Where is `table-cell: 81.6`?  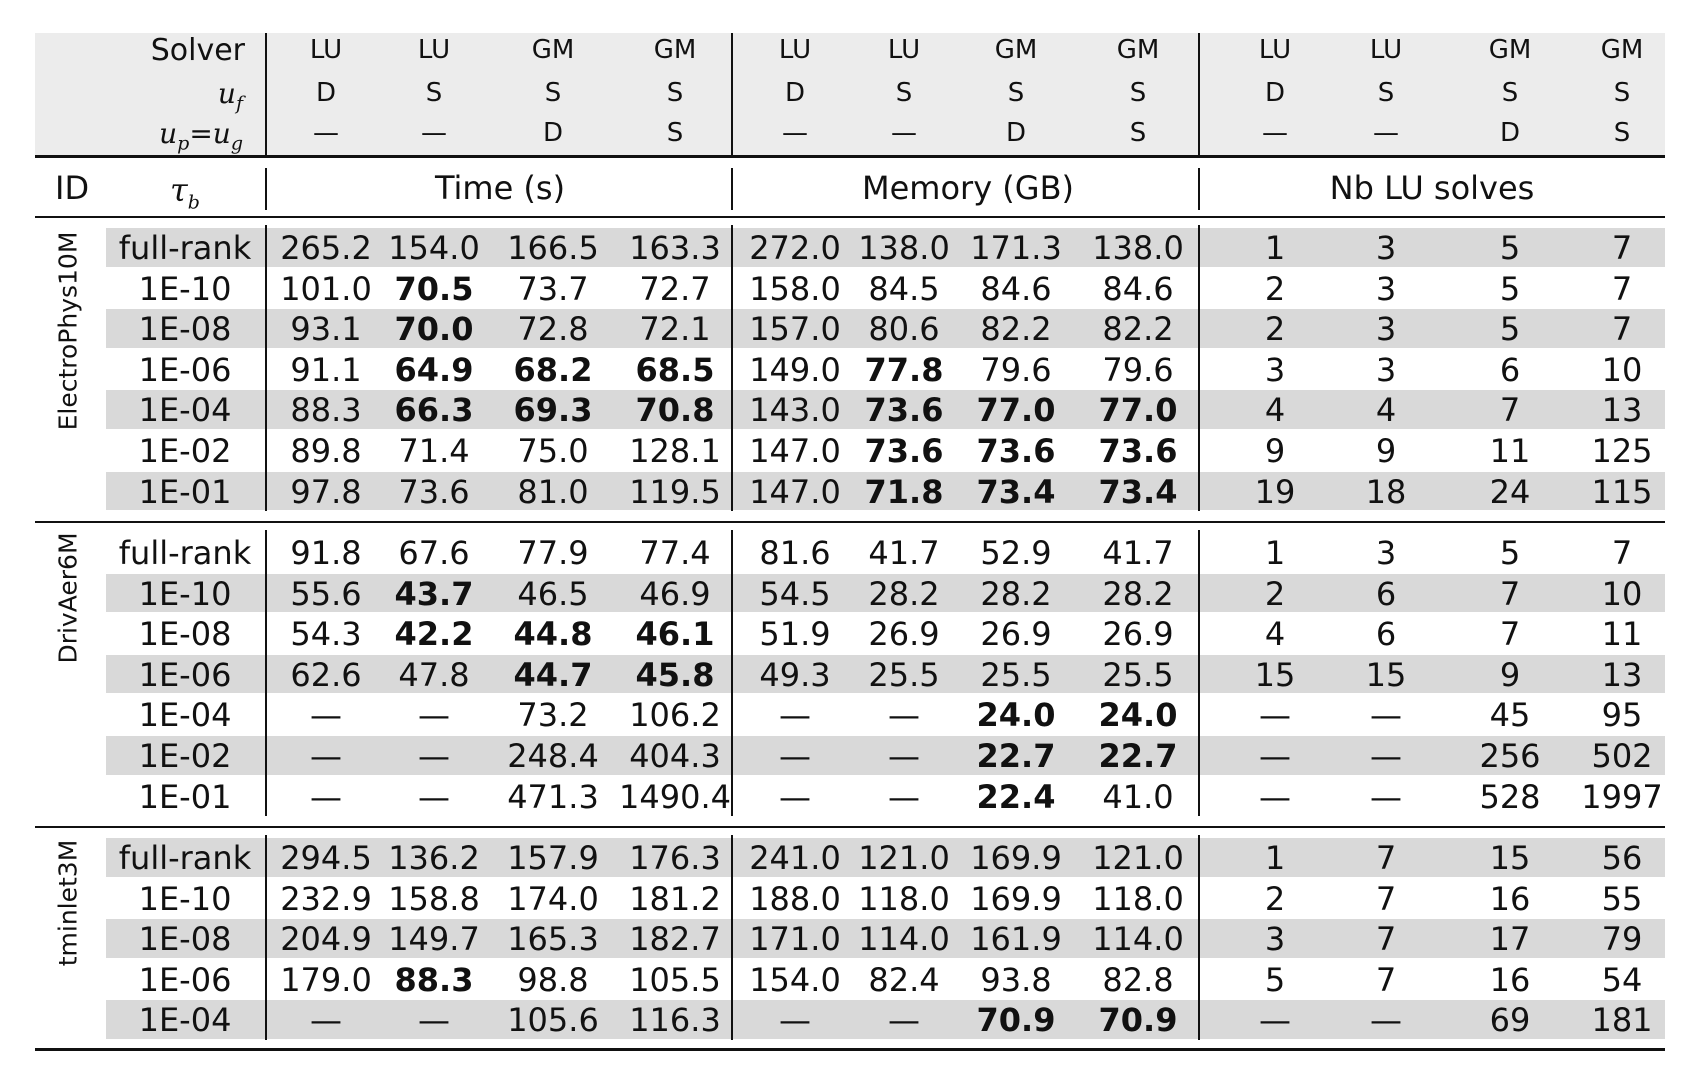 table-cell: 81.6 is located at coordinates (795, 553).